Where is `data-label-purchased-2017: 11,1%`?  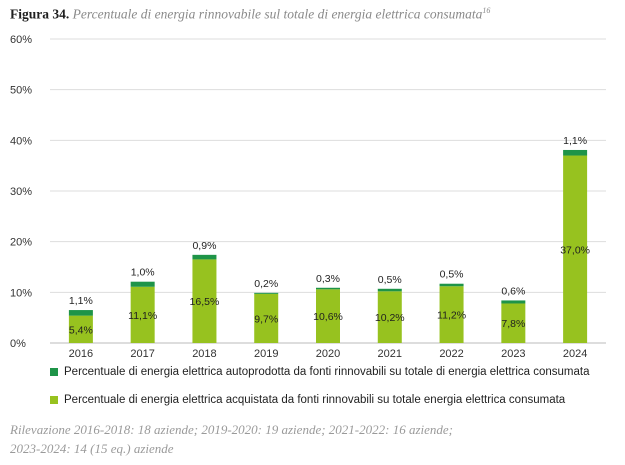 data-label-purchased-2017: 11,1% is located at coordinates (142, 316).